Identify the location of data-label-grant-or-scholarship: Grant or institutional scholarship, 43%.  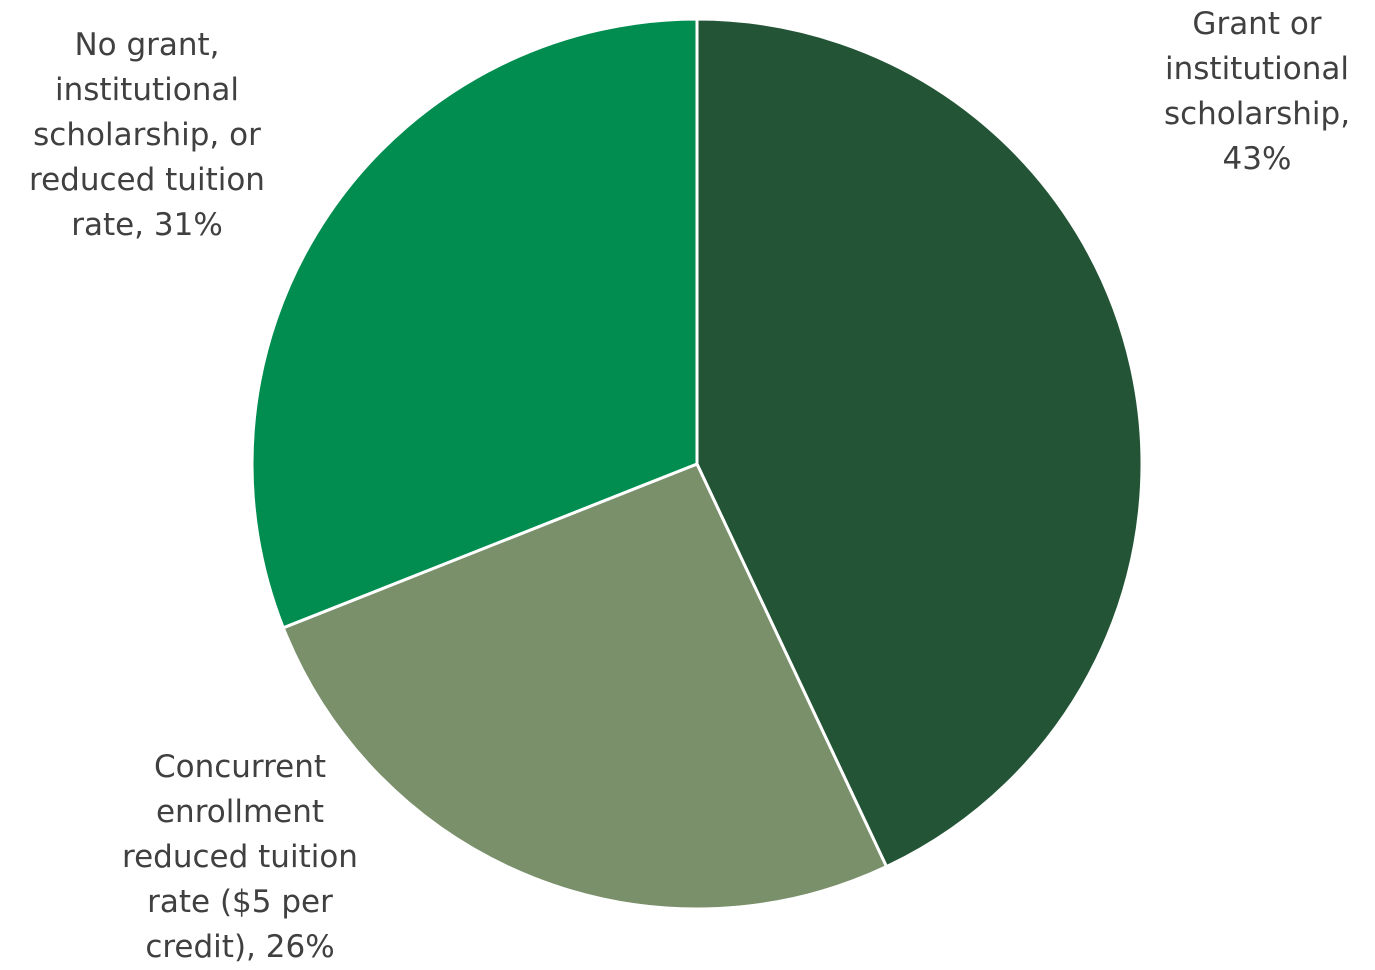
(1257, 91).